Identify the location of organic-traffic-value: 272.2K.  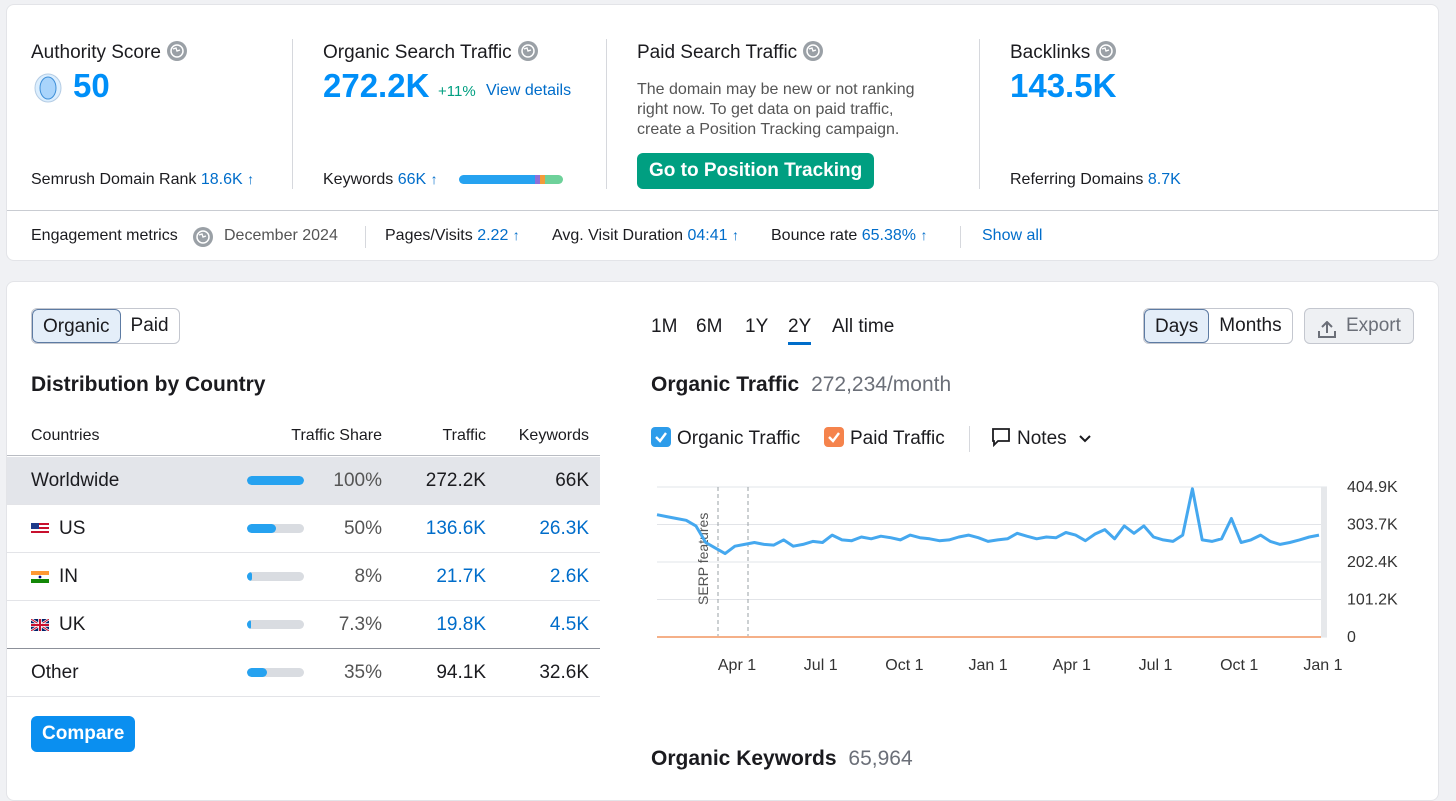
(376, 85).